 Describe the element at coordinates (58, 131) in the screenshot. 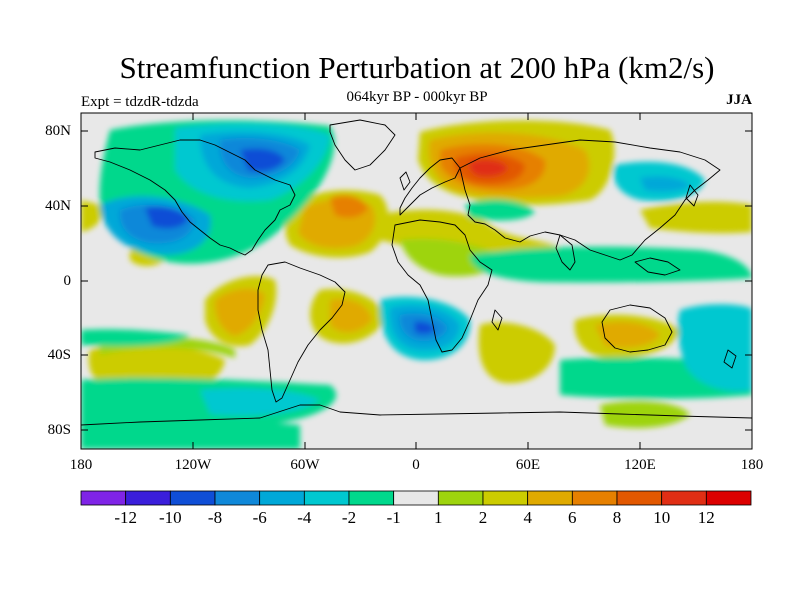

I see `lat-label-80n: 80N` at that location.